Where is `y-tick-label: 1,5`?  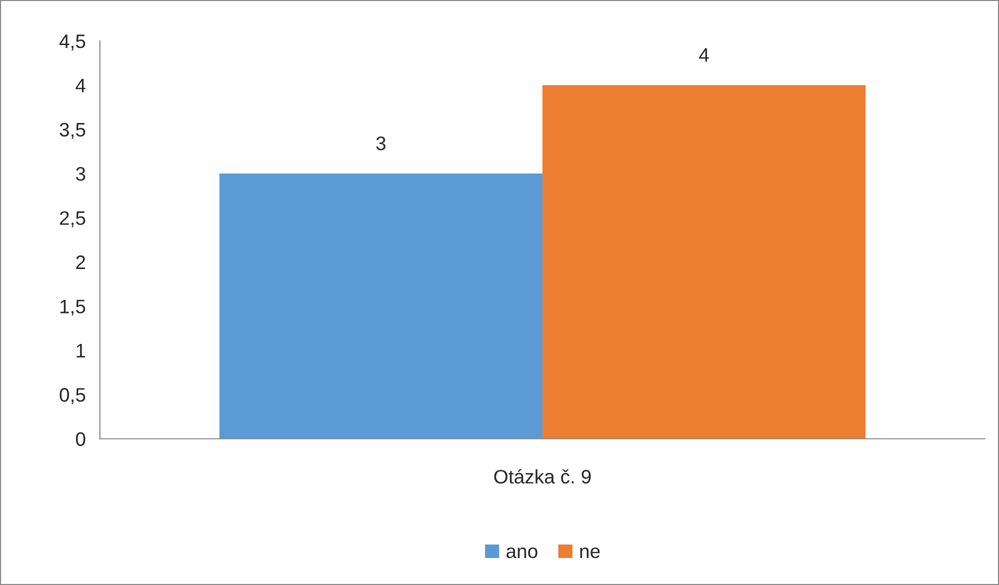 y-tick-label: 1,5 is located at coordinates (73, 308).